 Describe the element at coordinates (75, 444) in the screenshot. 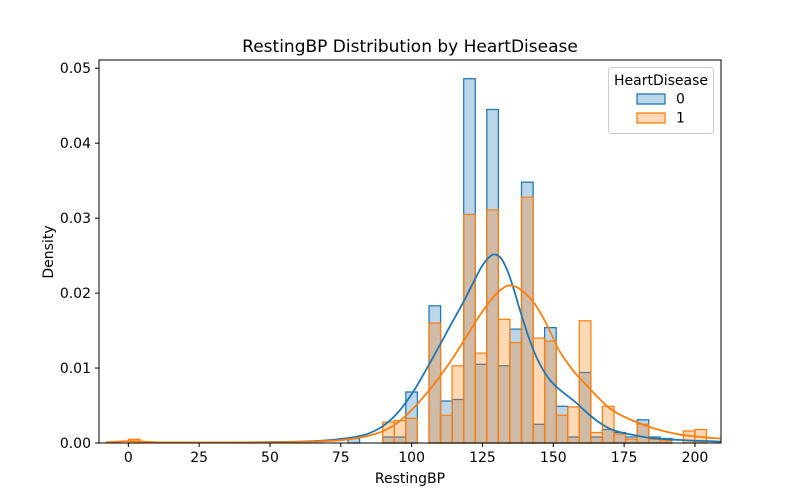

I see `y-tick-label: 0.00` at that location.